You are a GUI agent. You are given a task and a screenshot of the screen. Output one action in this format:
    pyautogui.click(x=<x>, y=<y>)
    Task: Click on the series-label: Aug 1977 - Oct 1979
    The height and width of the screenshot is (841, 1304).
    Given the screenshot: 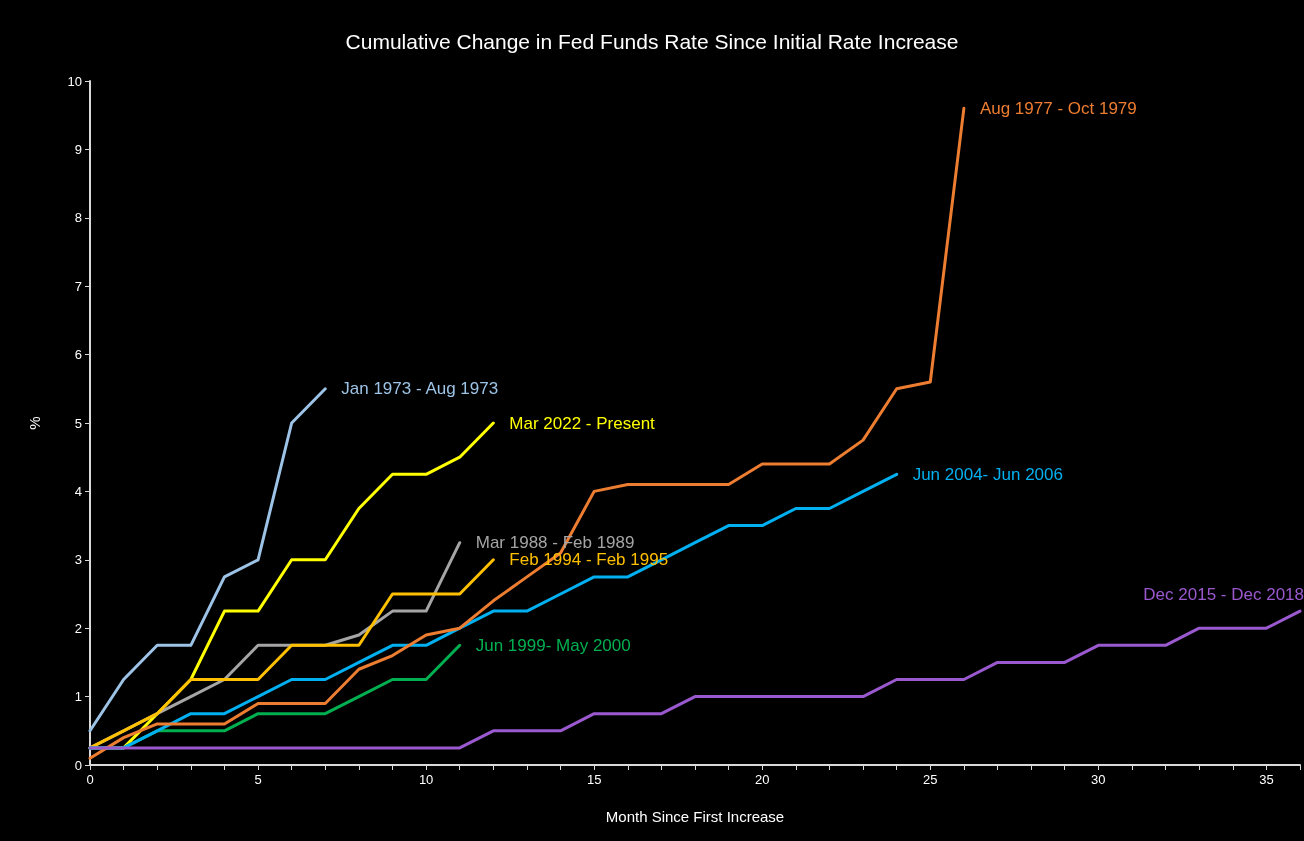 What is the action you would take?
    pyautogui.click(x=1058, y=108)
    